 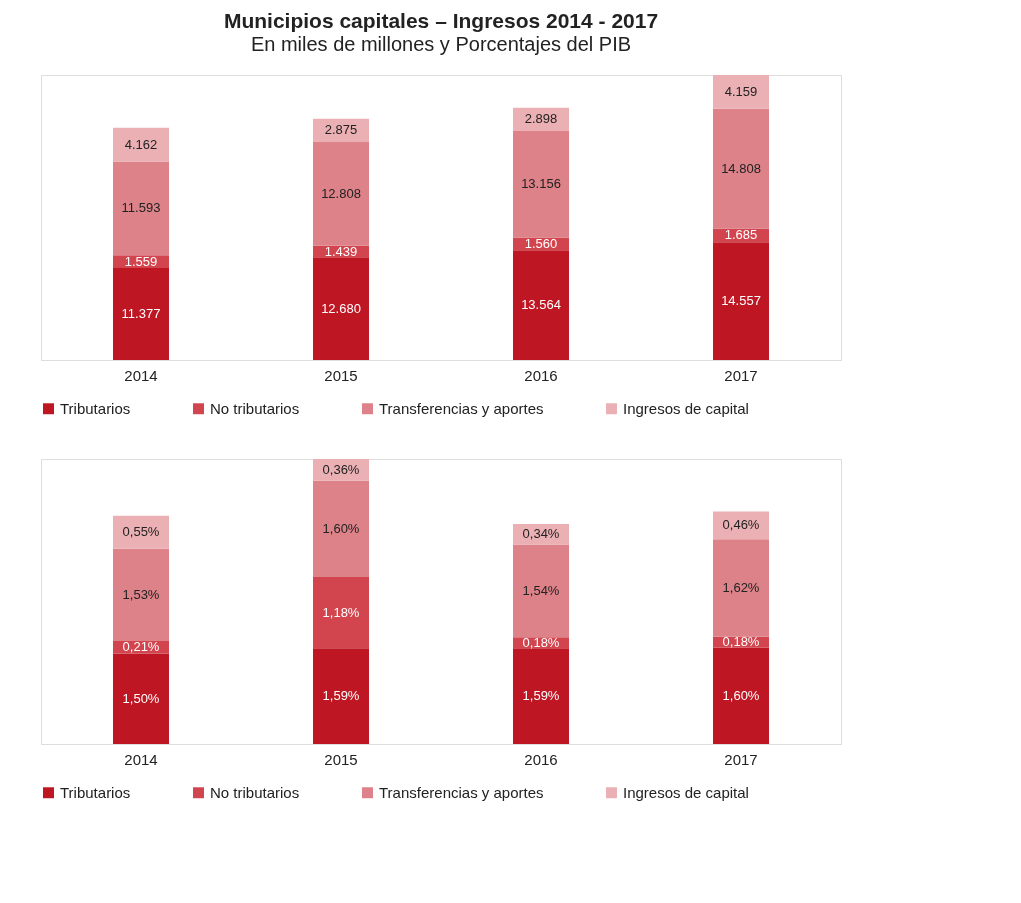 I want to click on data-label: 1.439, so click(x=341, y=251).